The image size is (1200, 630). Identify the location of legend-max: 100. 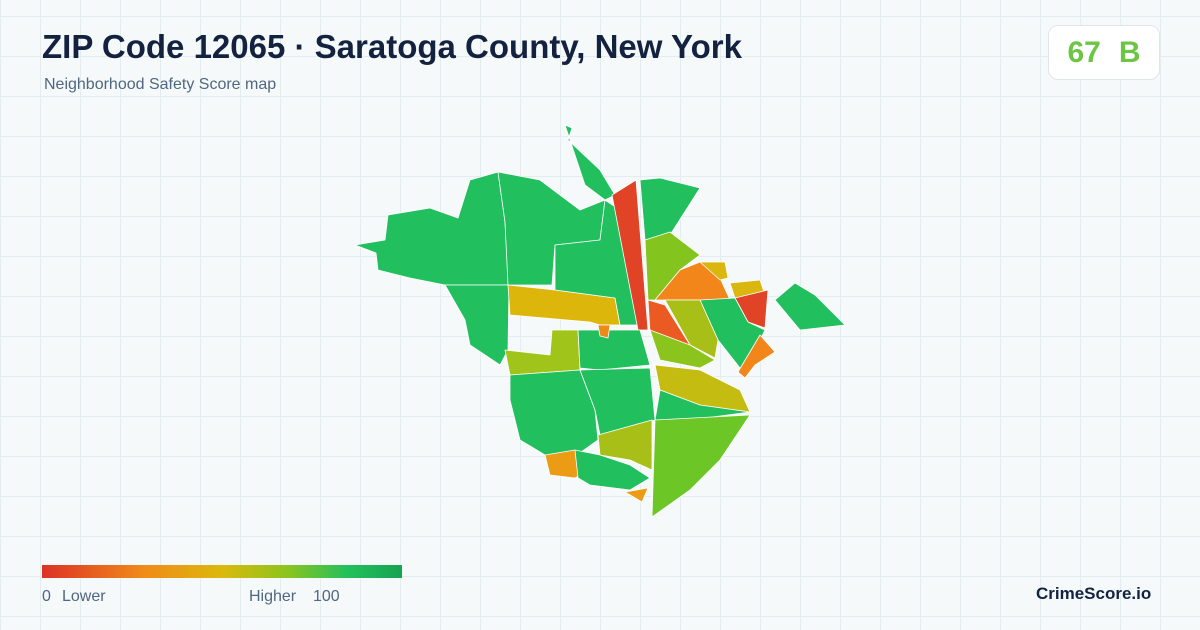
(326, 596).